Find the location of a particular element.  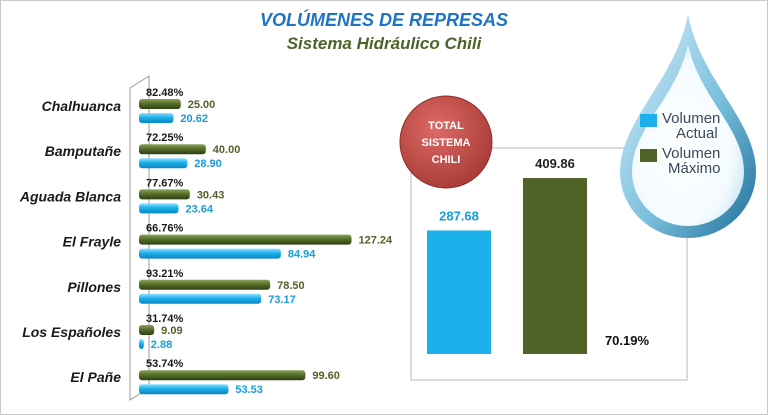

value-label-maximo-bamputane: 40.00 is located at coordinates (227, 150).